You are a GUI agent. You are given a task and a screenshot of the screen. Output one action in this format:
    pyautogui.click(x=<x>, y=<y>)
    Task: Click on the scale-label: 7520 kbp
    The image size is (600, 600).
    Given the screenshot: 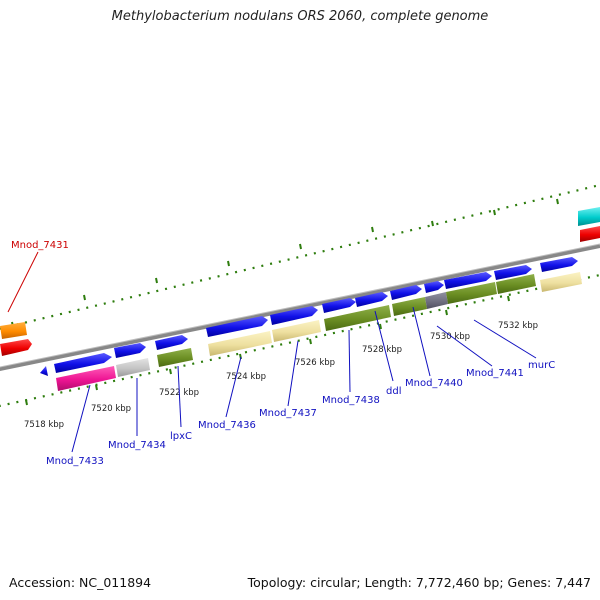 What is the action you would take?
    pyautogui.click(x=111, y=409)
    